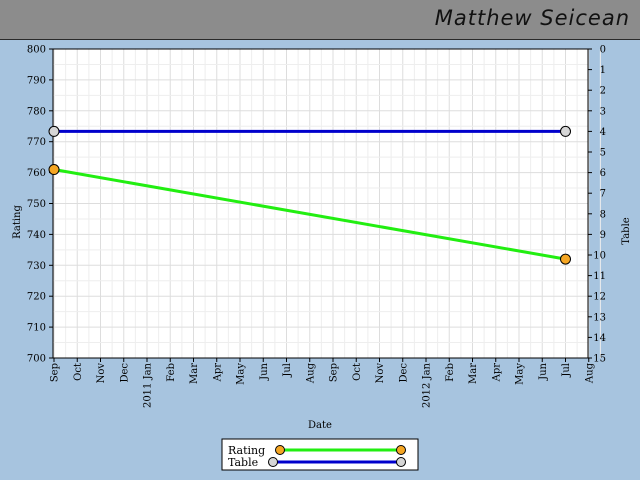 This screenshot has width=640, height=480. I want to click on x-tick-label: 2011 Jan, so click(148, 385).